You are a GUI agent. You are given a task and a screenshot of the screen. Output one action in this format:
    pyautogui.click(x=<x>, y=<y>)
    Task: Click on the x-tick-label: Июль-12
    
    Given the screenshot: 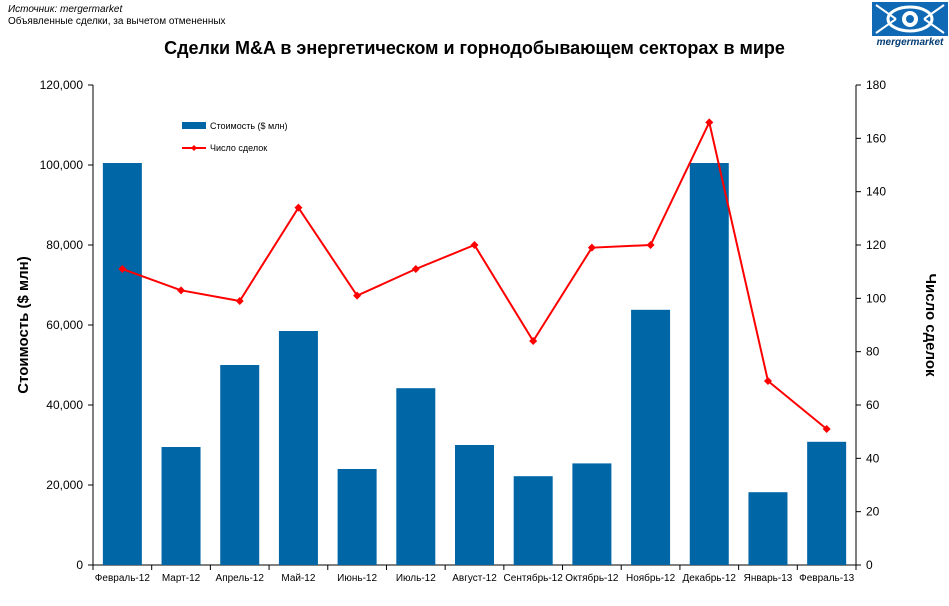 What is the action you would take?
    pyautogui.click(x=416, y=578)
    